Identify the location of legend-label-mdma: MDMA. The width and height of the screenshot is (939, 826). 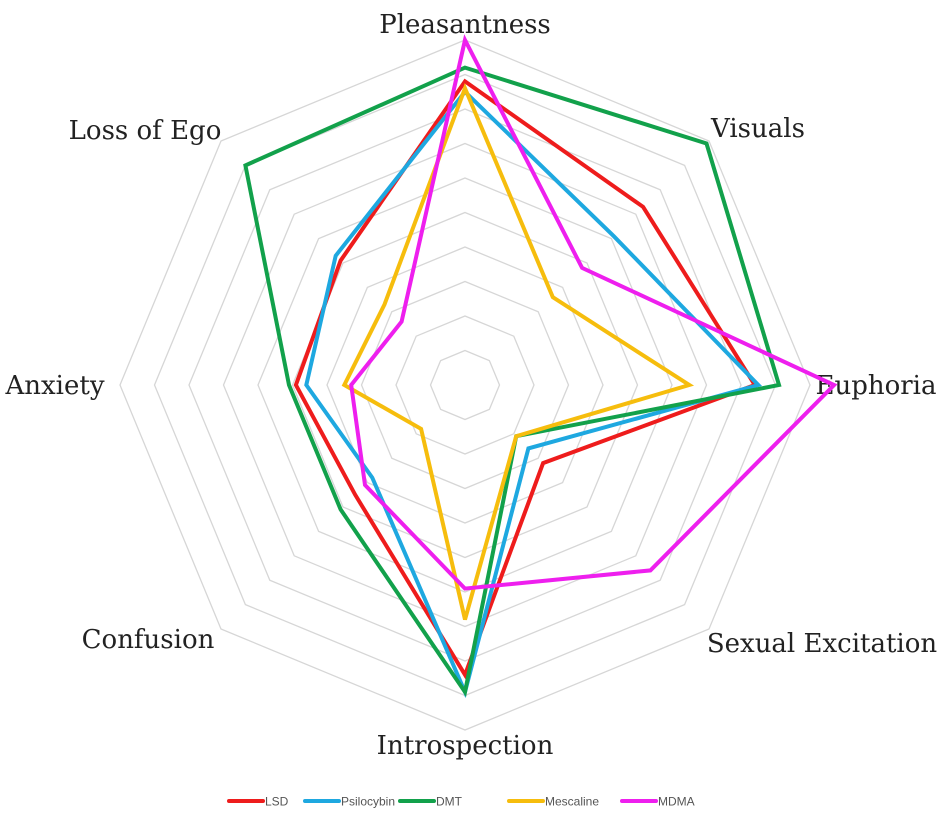
(676, 802).